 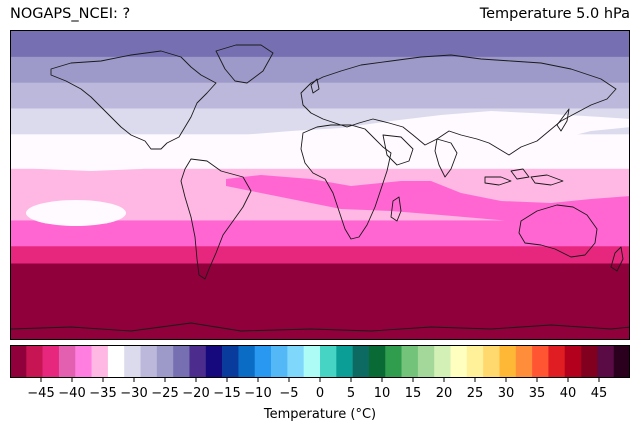 What do you see at coordinates (71, 393) in the screenshot?
I see `colorbar-tick-label: −40` at bounding box center [71, 393].